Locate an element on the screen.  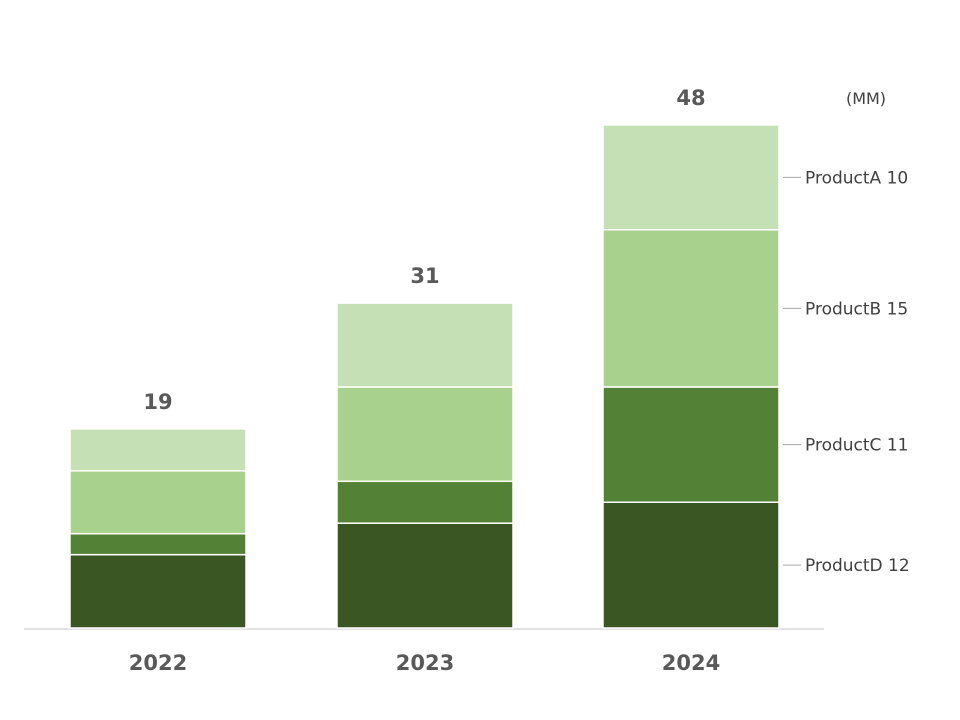
category-label-2023: 2023 is located at coordinates (425, 663).